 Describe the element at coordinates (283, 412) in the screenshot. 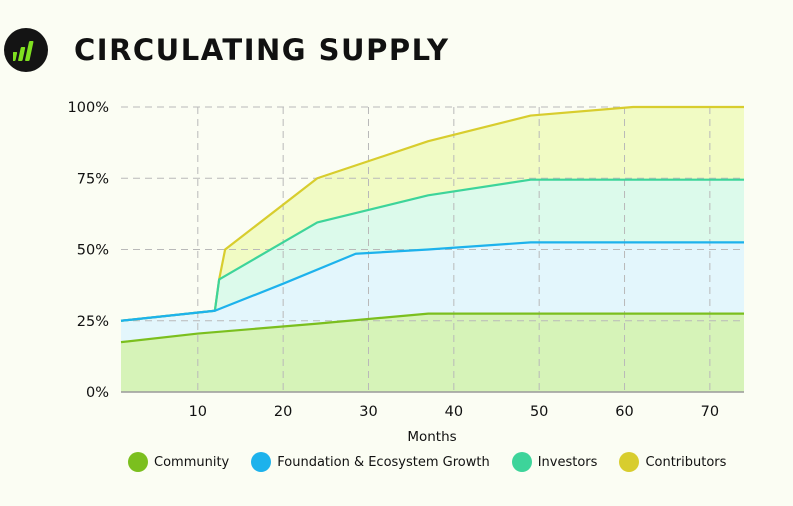

I see `x-tick-label: 20` at that location.